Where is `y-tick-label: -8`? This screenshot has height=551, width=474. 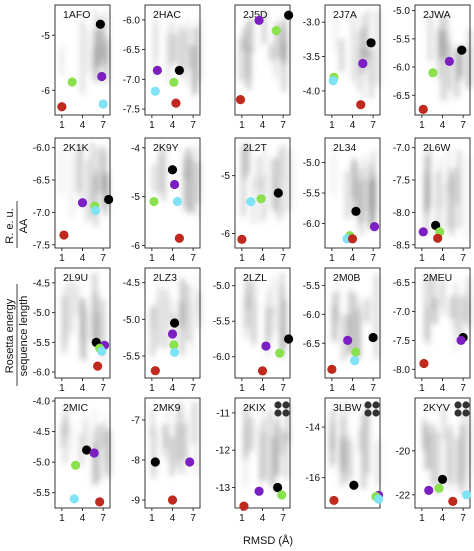
y-tick-label: -8 is located at coordinates (135, 461).